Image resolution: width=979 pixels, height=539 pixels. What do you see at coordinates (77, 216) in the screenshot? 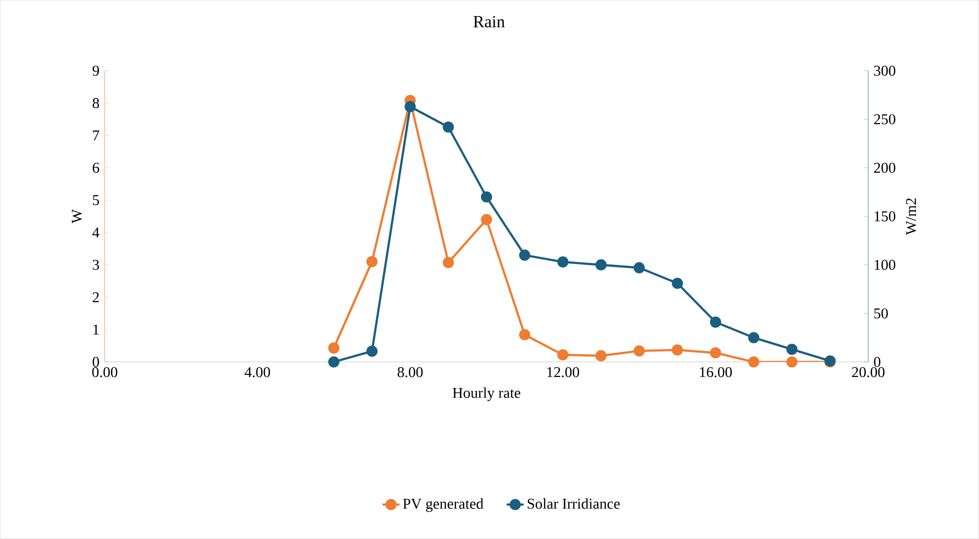
I see `y-axis-title: W` at bounding box center [77, 216].